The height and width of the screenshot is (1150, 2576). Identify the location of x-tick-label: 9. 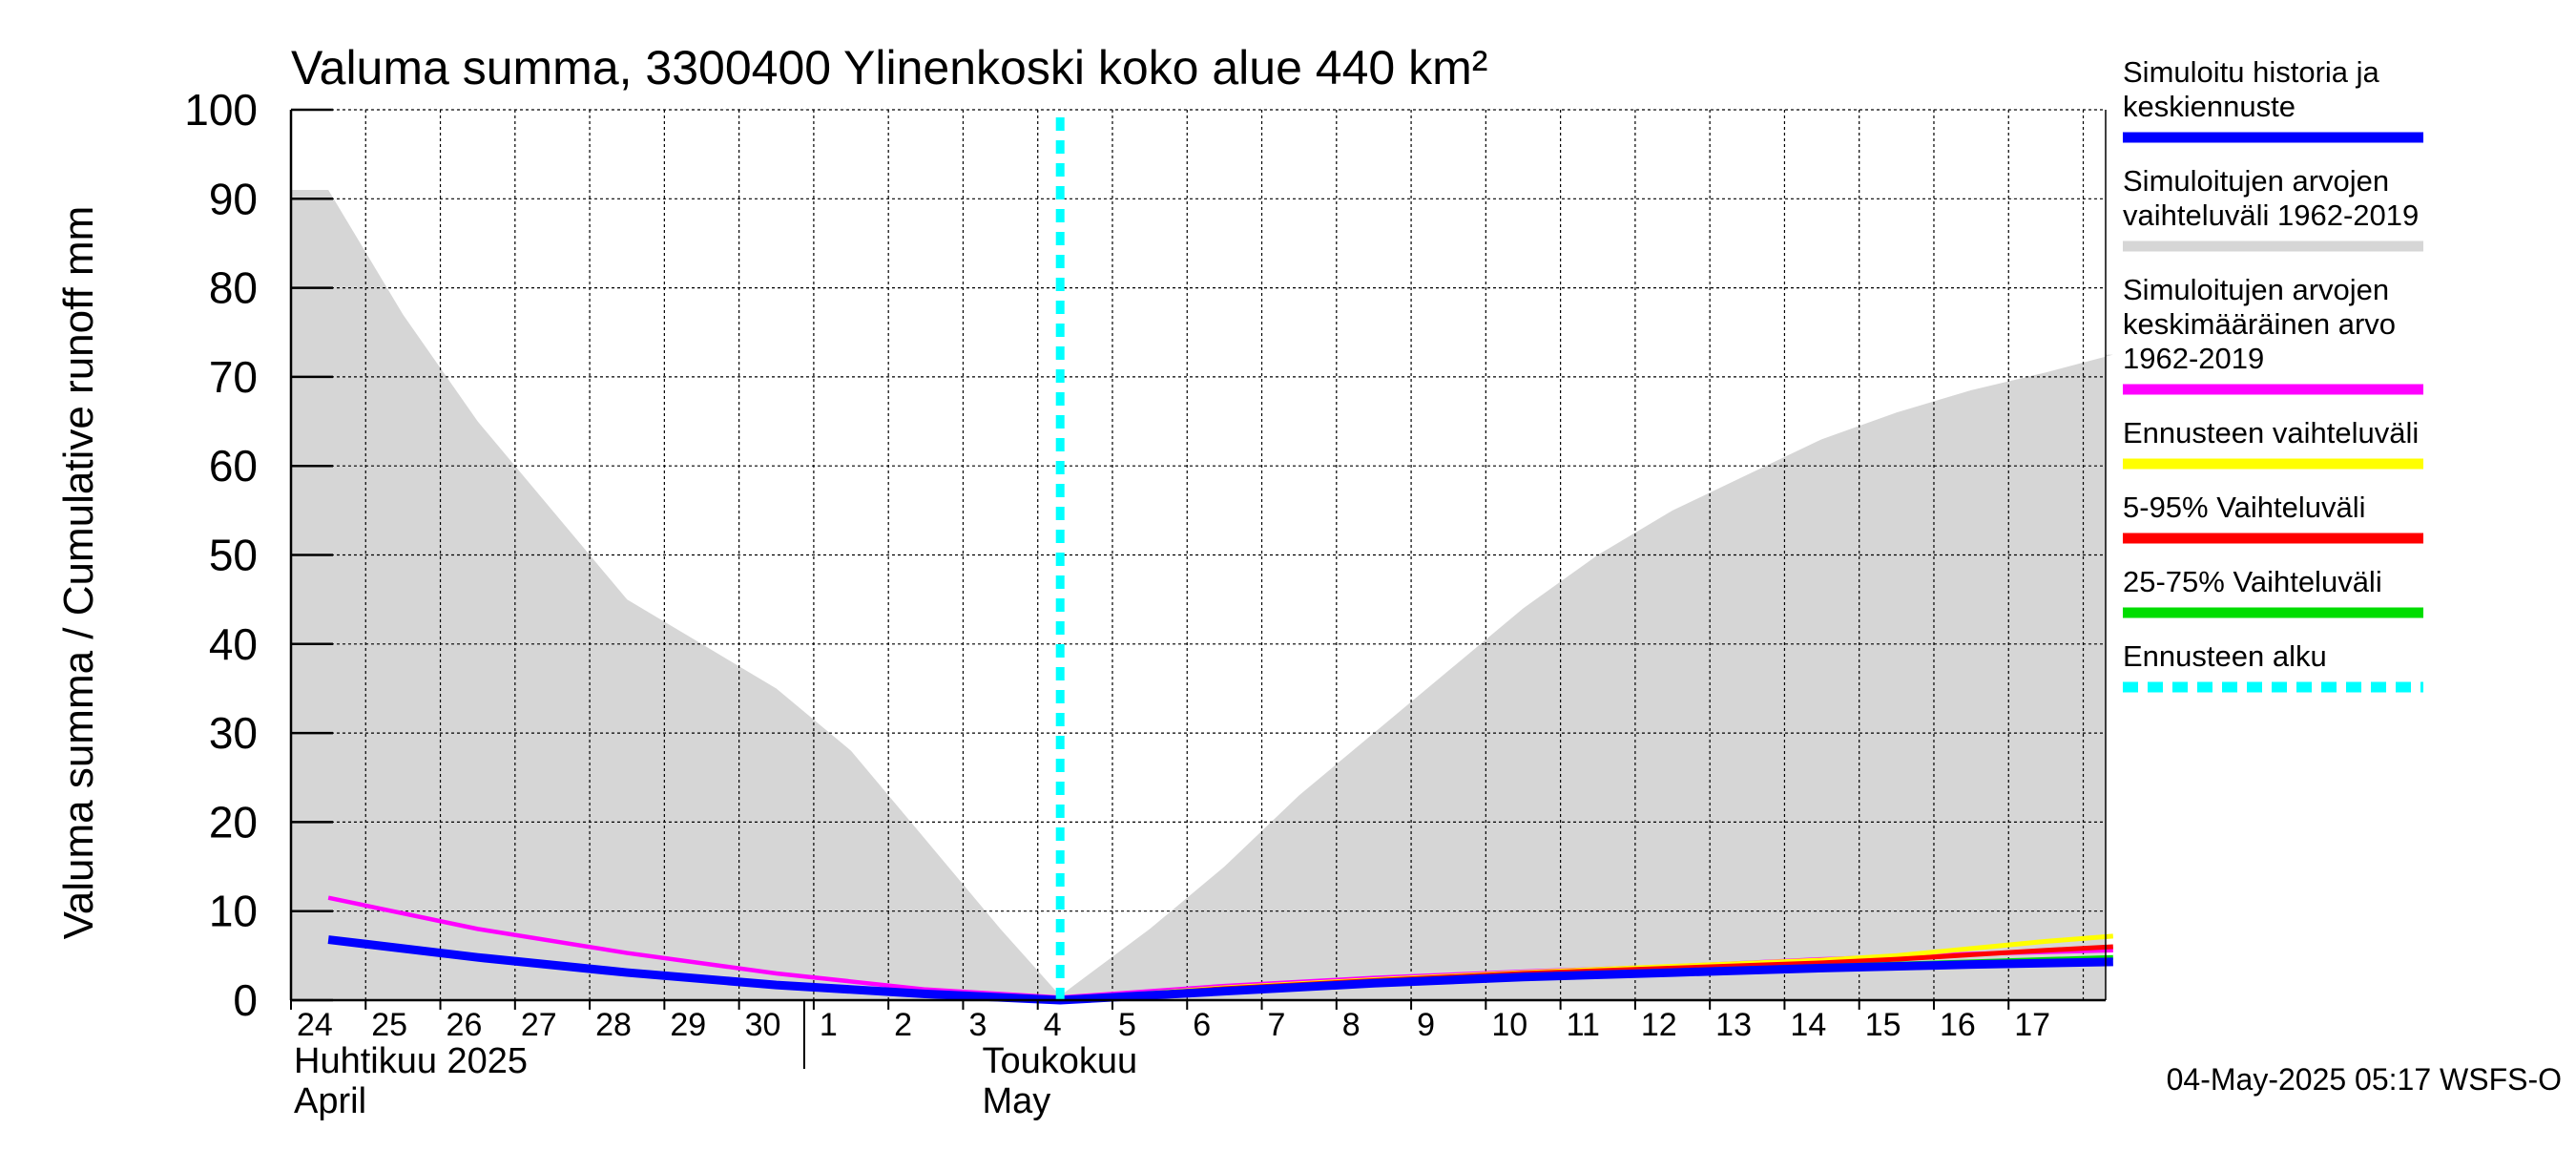
(1426, 1025).